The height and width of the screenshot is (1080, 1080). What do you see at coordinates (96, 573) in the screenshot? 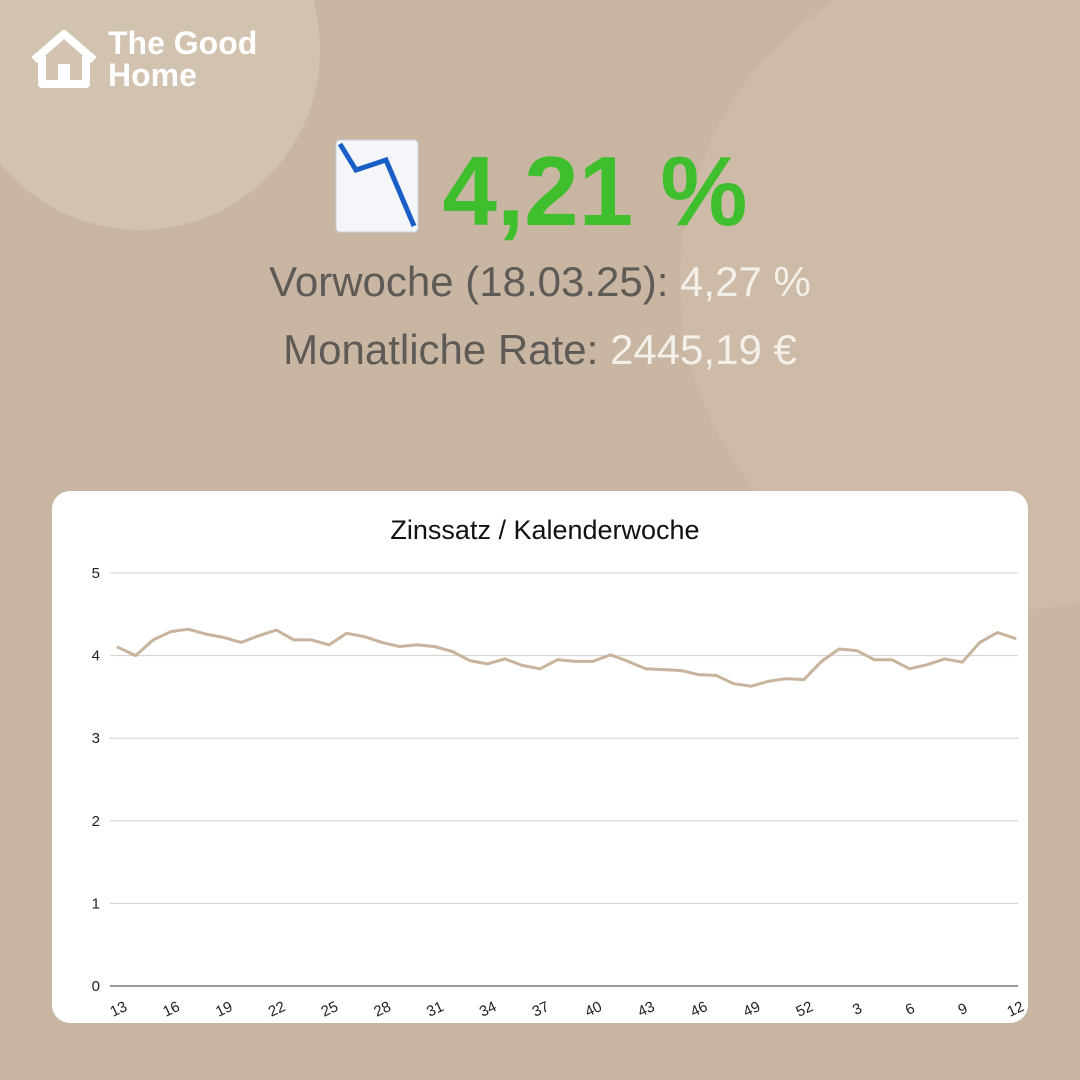
I see `y-tick-label: 5` at bounding box center [96, 573].